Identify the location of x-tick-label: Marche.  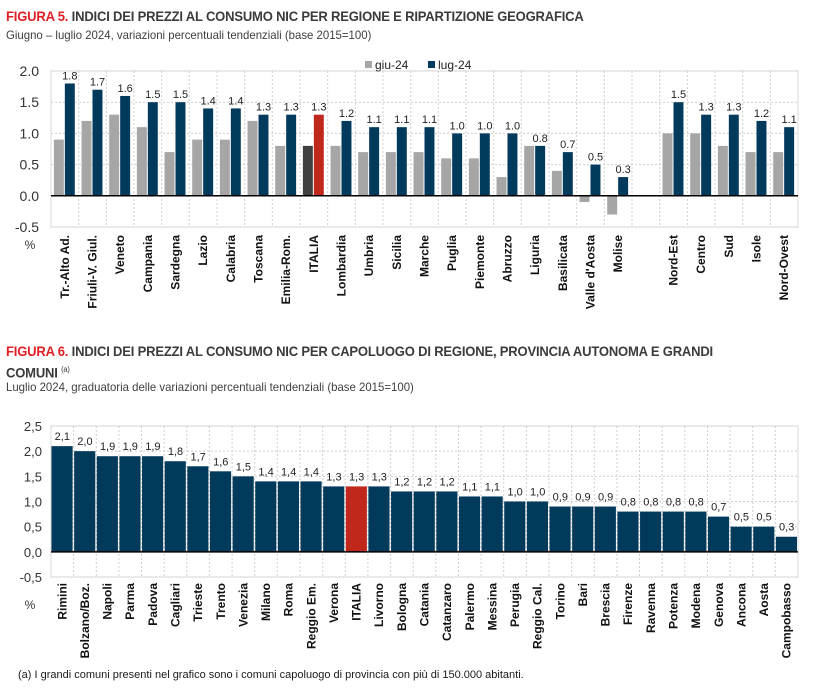
(425, 256).